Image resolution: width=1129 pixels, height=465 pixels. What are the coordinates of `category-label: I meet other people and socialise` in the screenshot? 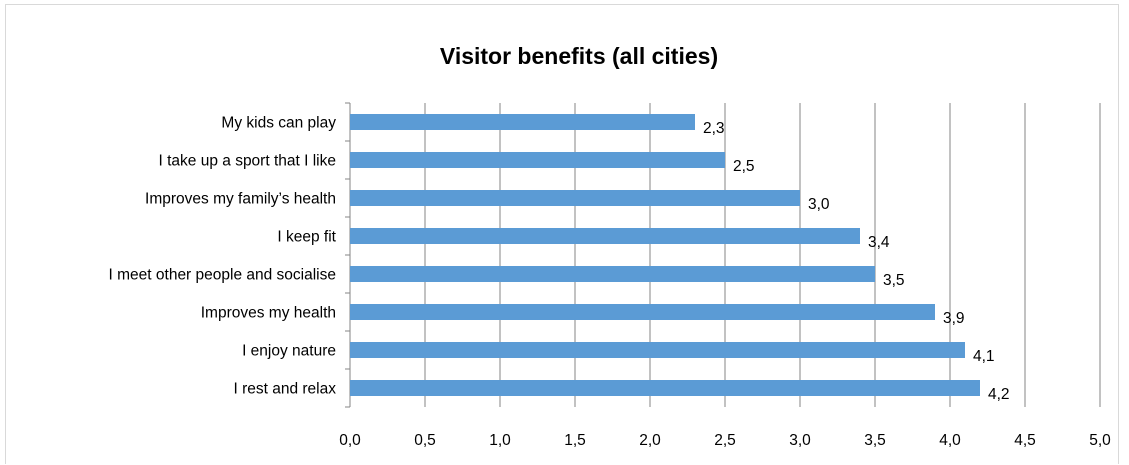 It's located at (222, 275).